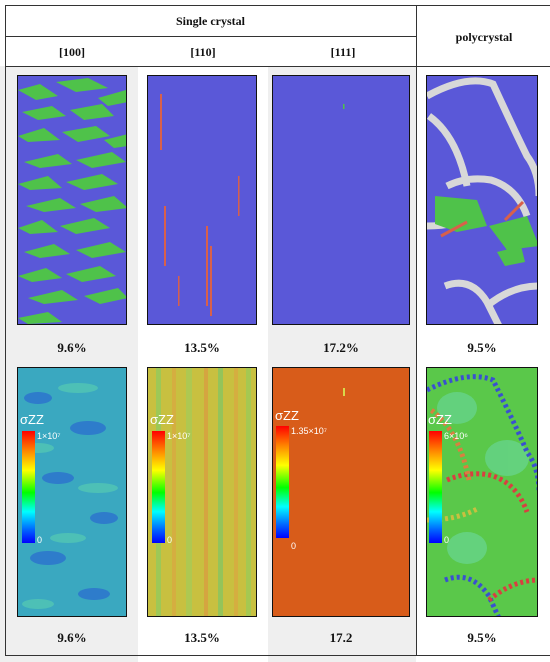  What do you see at coordinates (210, 21) in the screenshot?
I see `group-header: Single crystal` at bounding box center [210, 21].